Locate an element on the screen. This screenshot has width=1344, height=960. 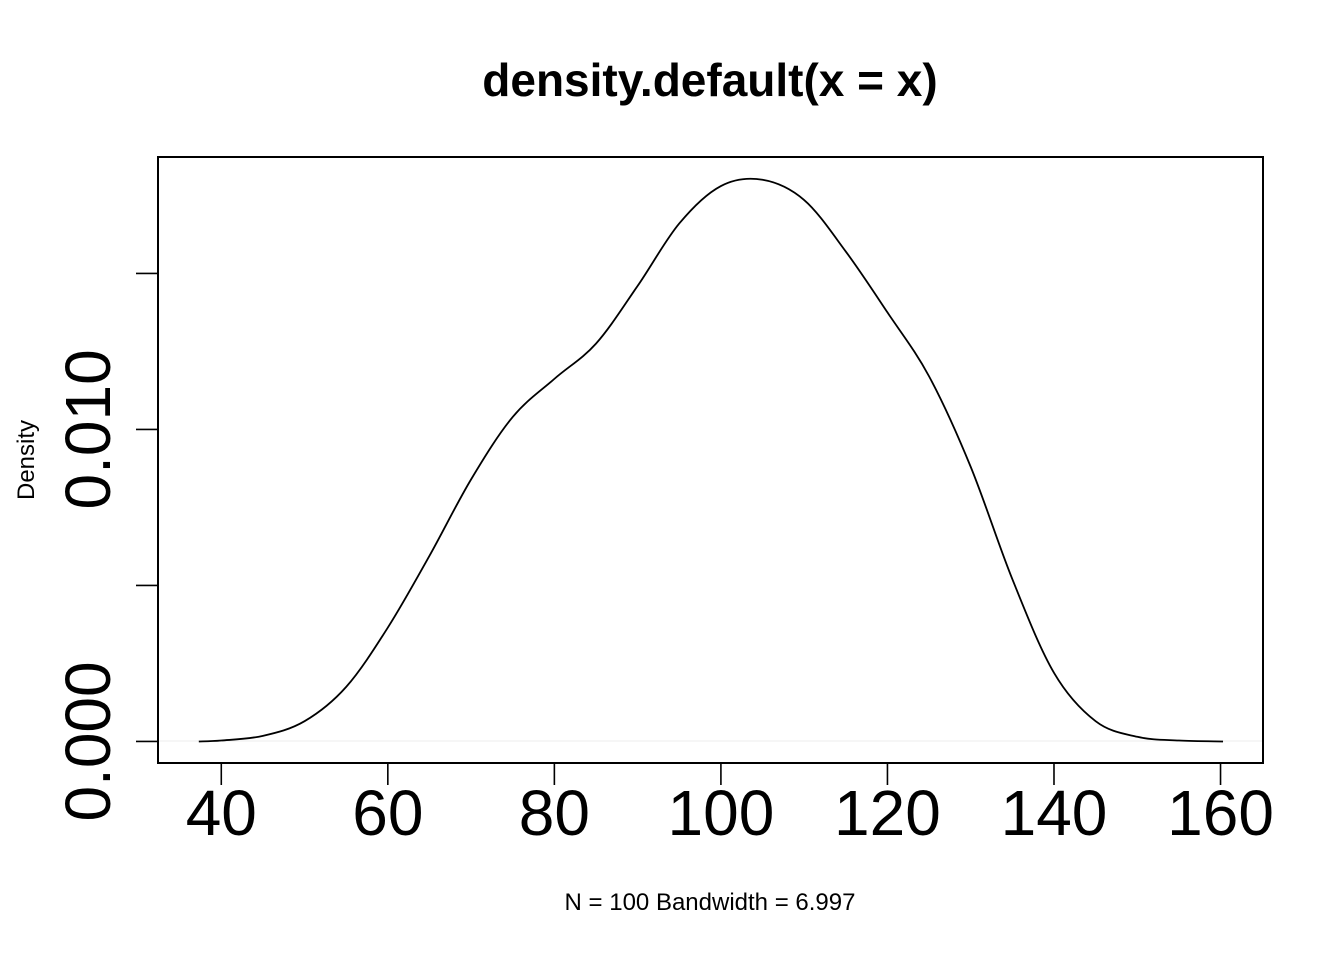
chart-title: density.default(x = x) is located at coordinates (709, 80).